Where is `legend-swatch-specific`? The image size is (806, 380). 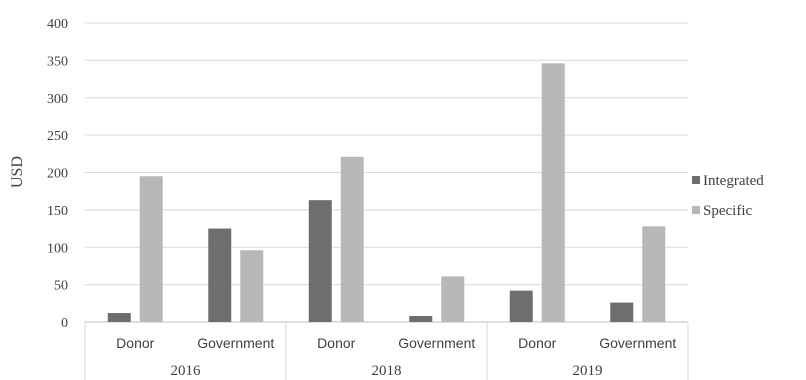
legend-swatch-specific is located at coordinates (696, 210).